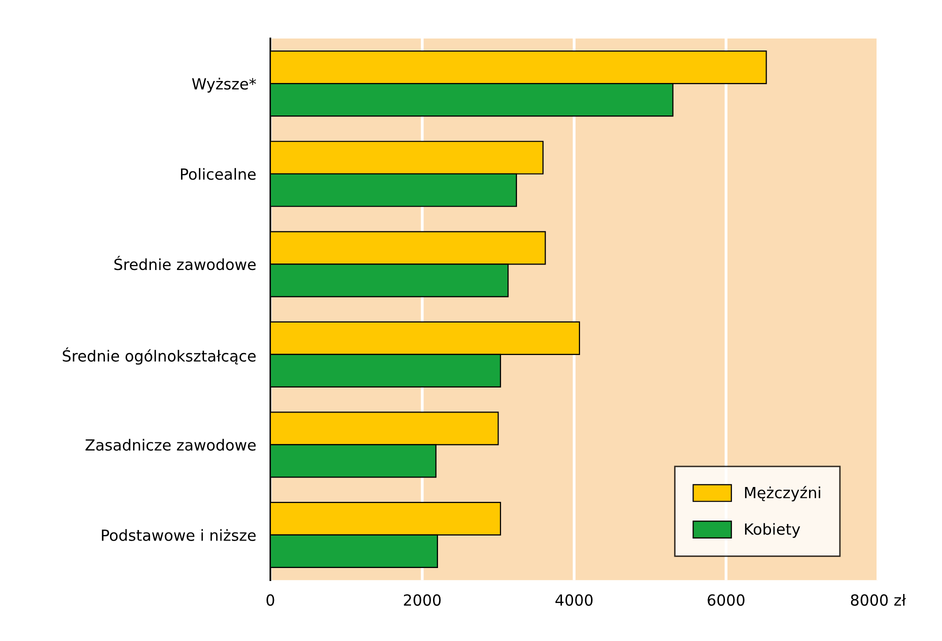 The image size is (942, 641). I want to click on y-tick-label: Średnie ogólnokształcące, so click(159, 356).